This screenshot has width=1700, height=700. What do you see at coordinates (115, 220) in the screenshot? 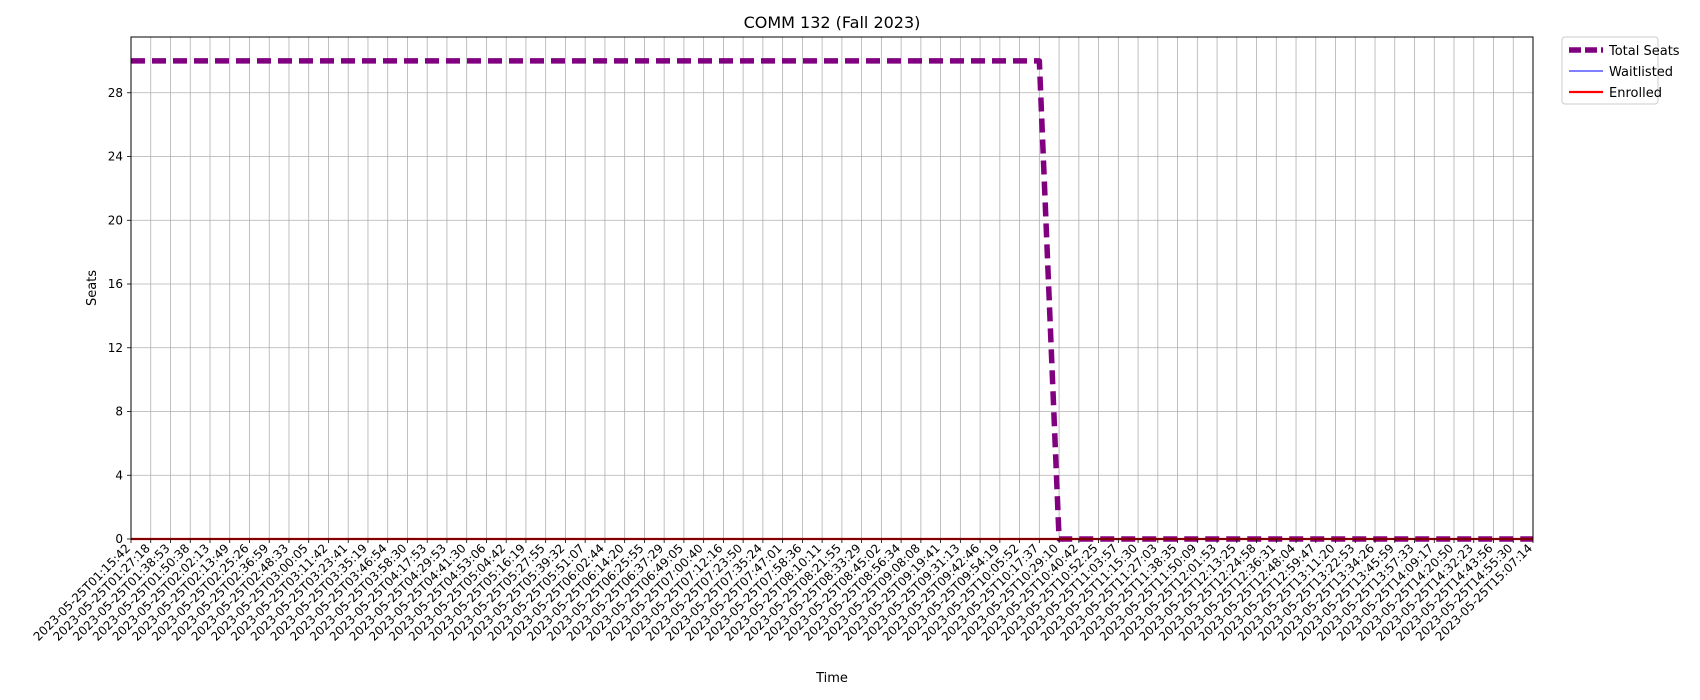
I see `y-tick-label: 20` at bounding box center [115, 220].